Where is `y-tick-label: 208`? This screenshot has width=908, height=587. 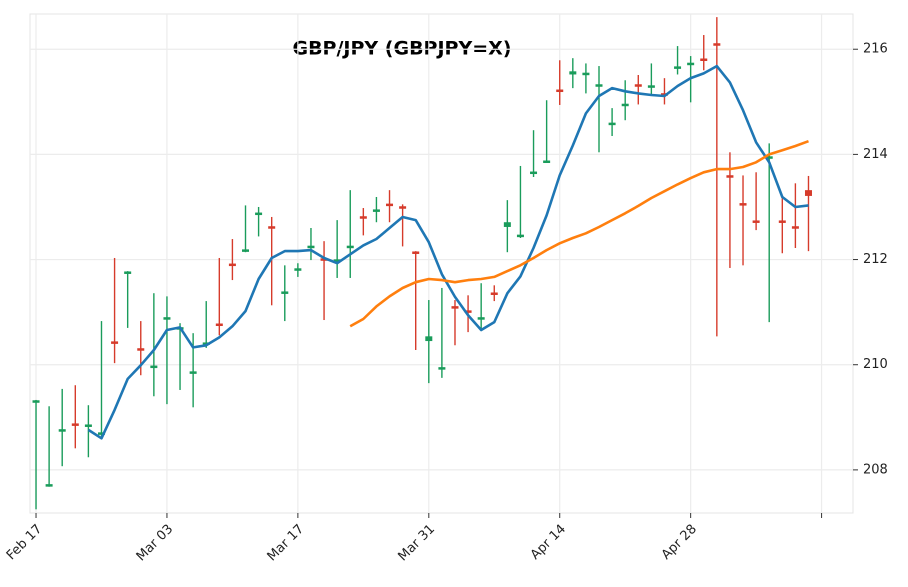
y-tick-label: 208 is located at coordinates (875, 469).